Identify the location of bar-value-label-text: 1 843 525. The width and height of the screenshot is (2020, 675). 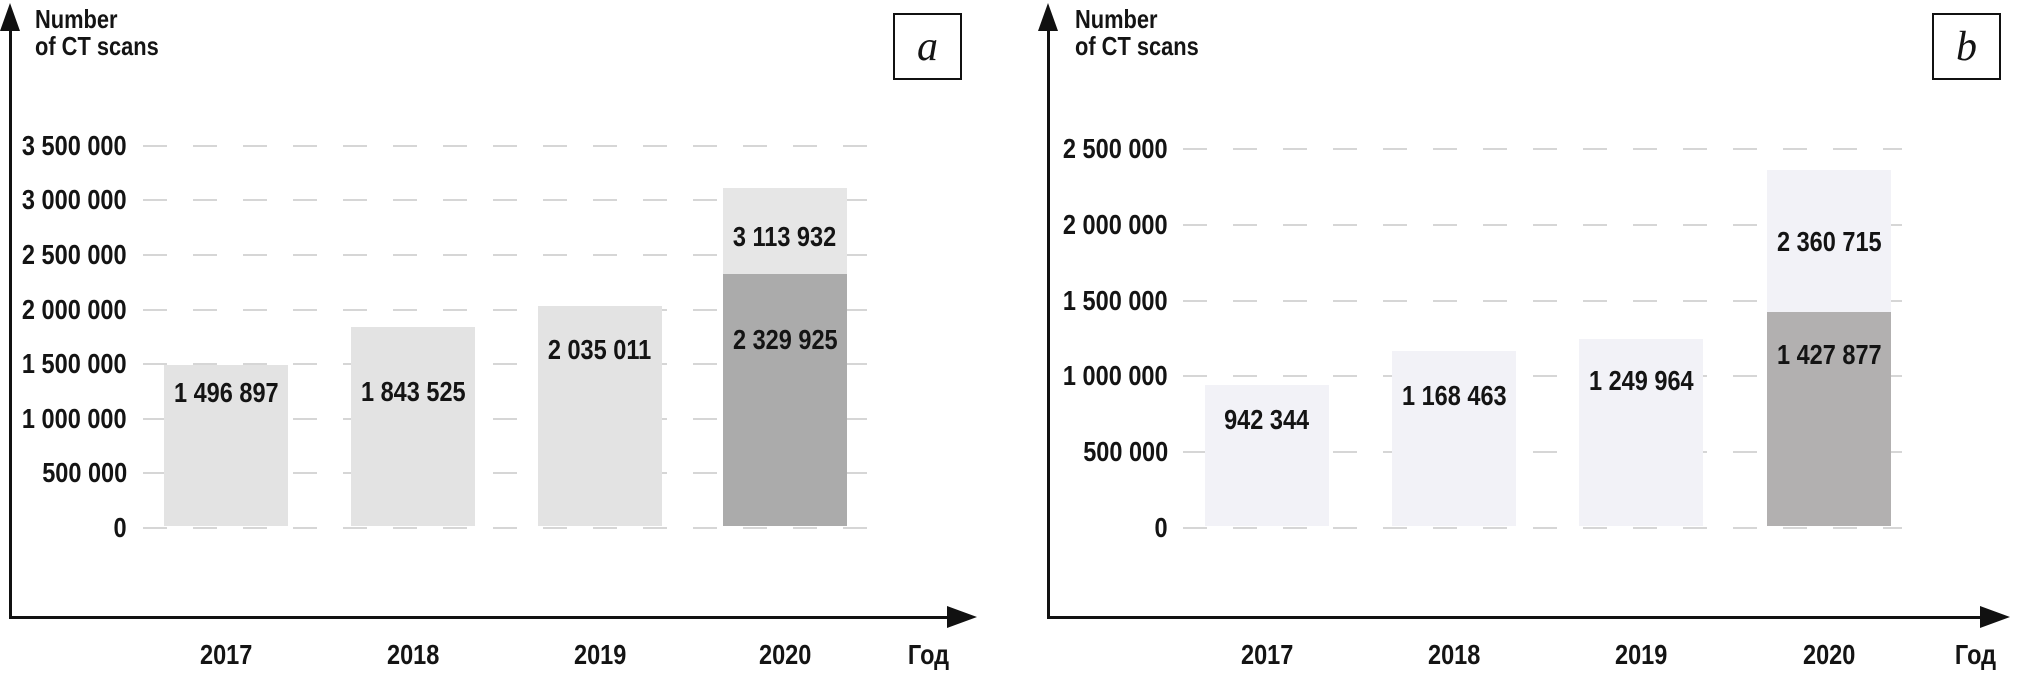
(413, 391).